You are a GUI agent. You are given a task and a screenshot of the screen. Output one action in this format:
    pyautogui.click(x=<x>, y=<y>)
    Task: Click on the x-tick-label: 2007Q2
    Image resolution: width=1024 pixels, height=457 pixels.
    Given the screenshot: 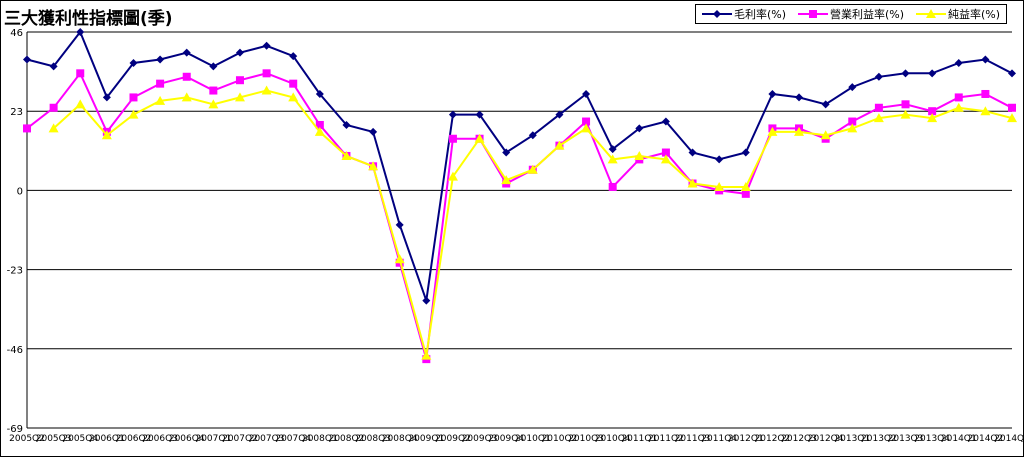 What is the action you would take?
    pyautogui.click(x=240, y=439)
    